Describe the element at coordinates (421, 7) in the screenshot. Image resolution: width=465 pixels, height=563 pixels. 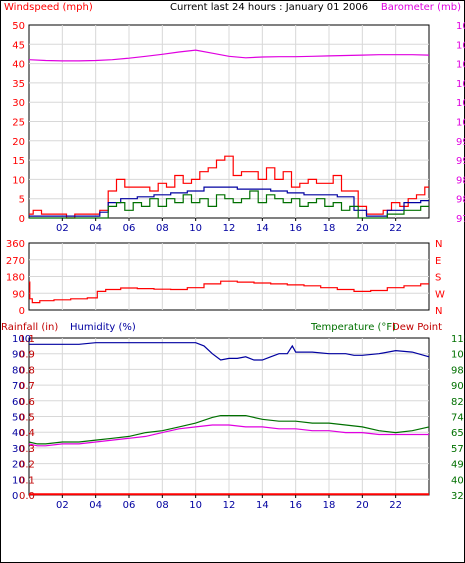
I see `barometer-axis-label: Barometer (mb)` at that location.